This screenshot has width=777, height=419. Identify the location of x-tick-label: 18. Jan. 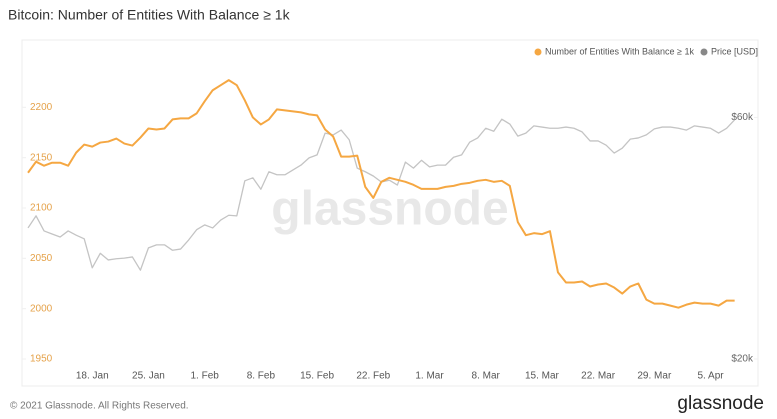
(92, 376).